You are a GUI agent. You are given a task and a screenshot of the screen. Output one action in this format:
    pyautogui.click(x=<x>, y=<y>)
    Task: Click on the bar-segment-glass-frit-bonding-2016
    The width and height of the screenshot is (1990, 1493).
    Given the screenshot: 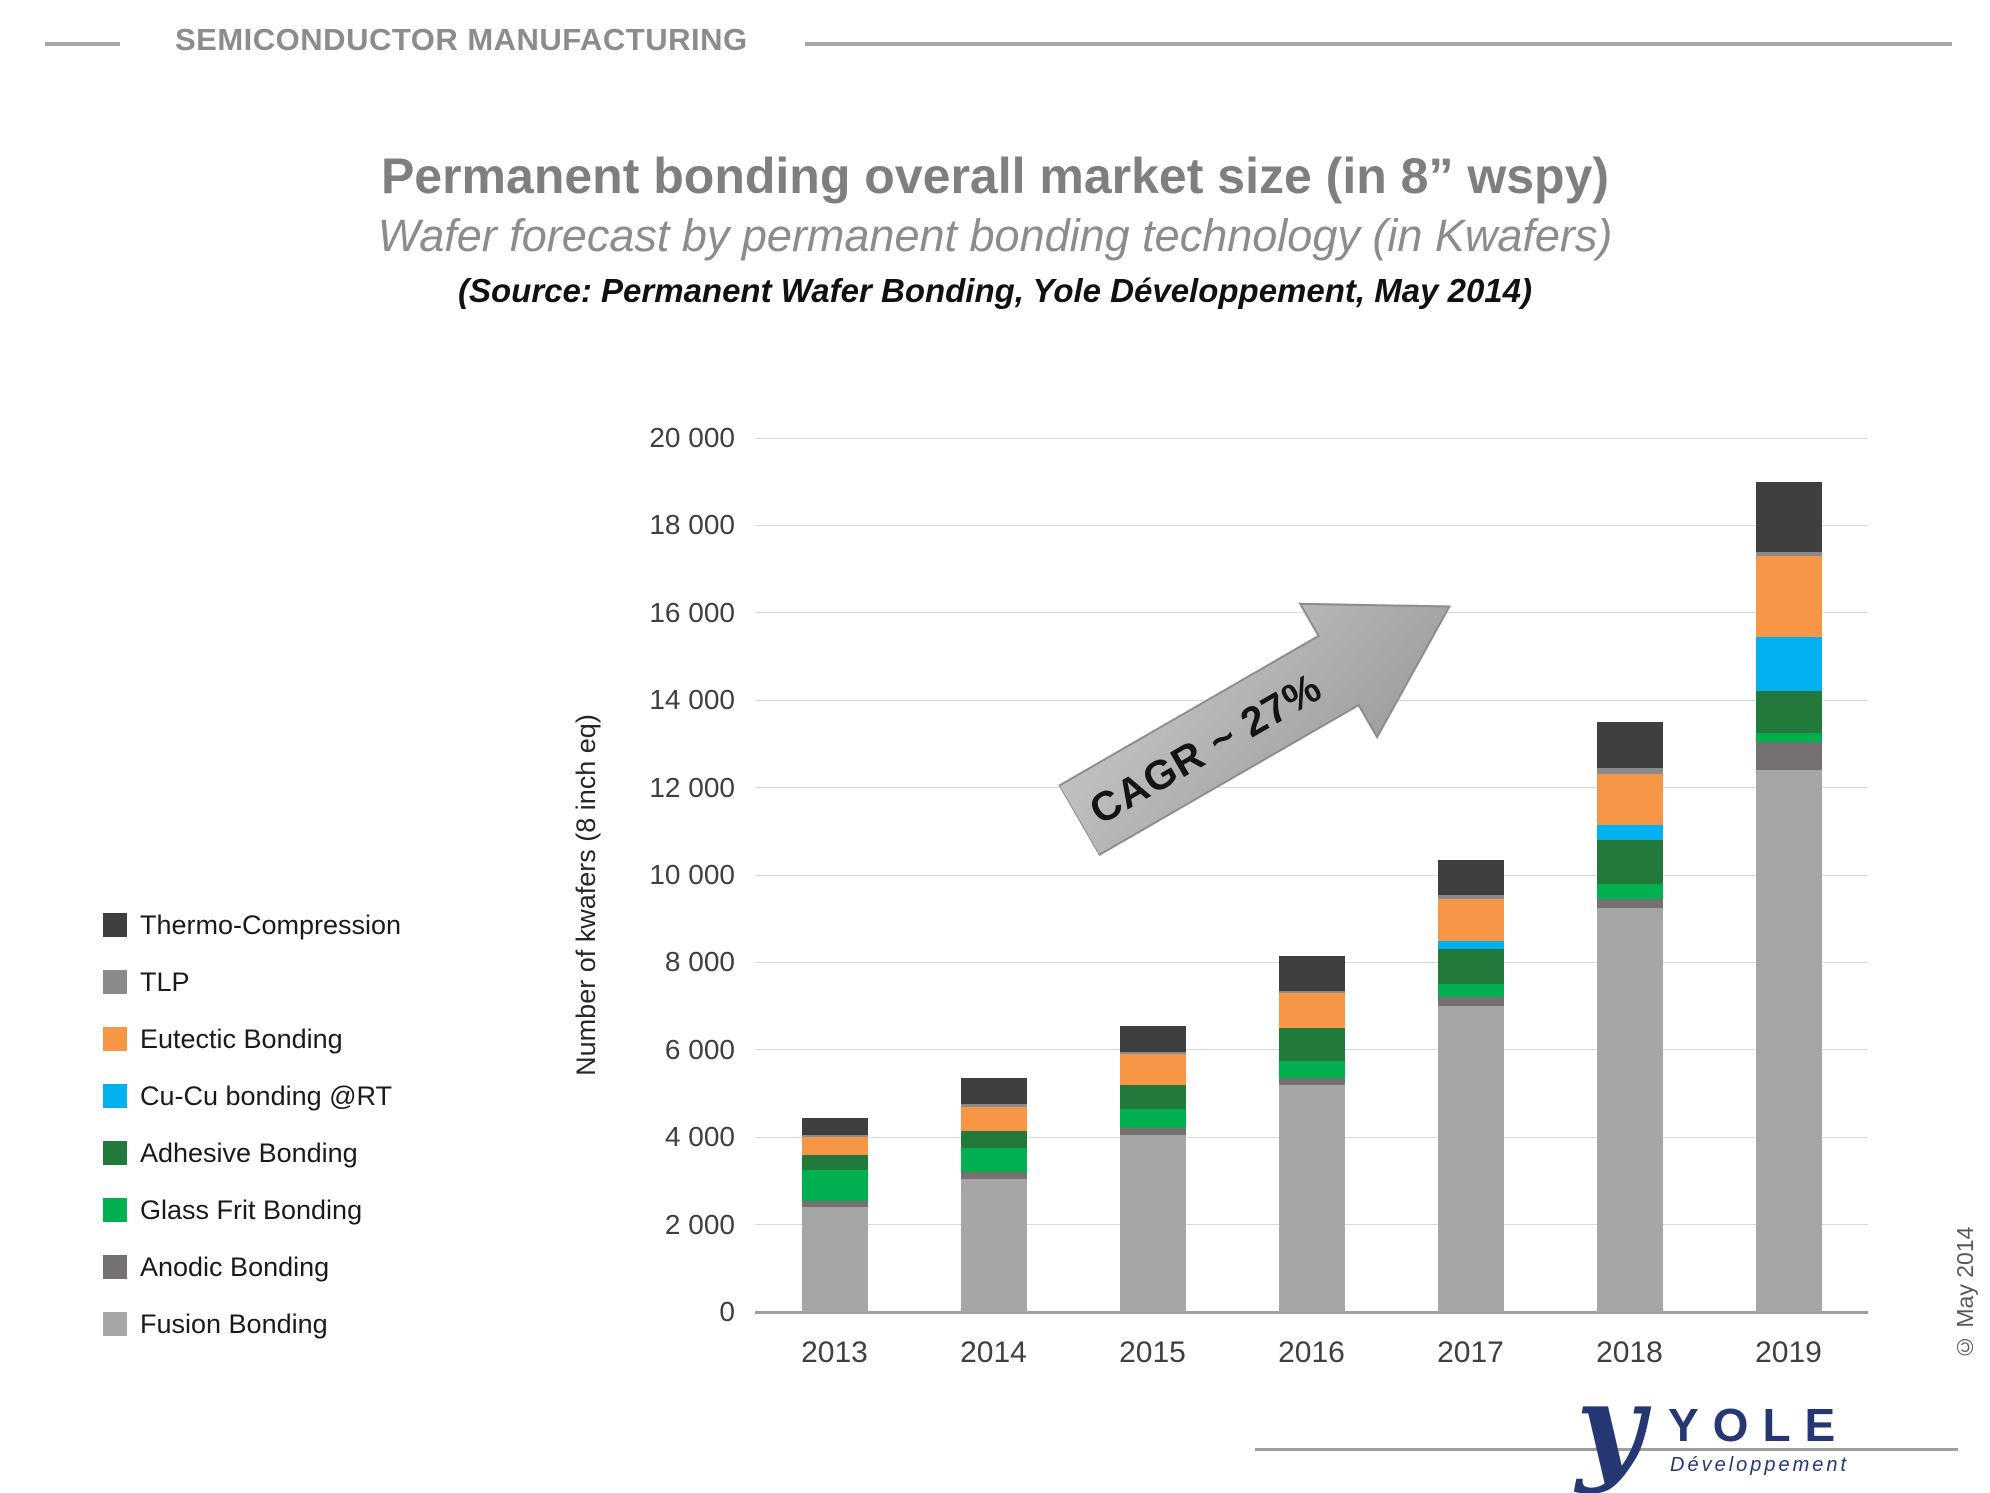 What is the action you would take?
    pyautogui.click(x=1311, y=1069)
    